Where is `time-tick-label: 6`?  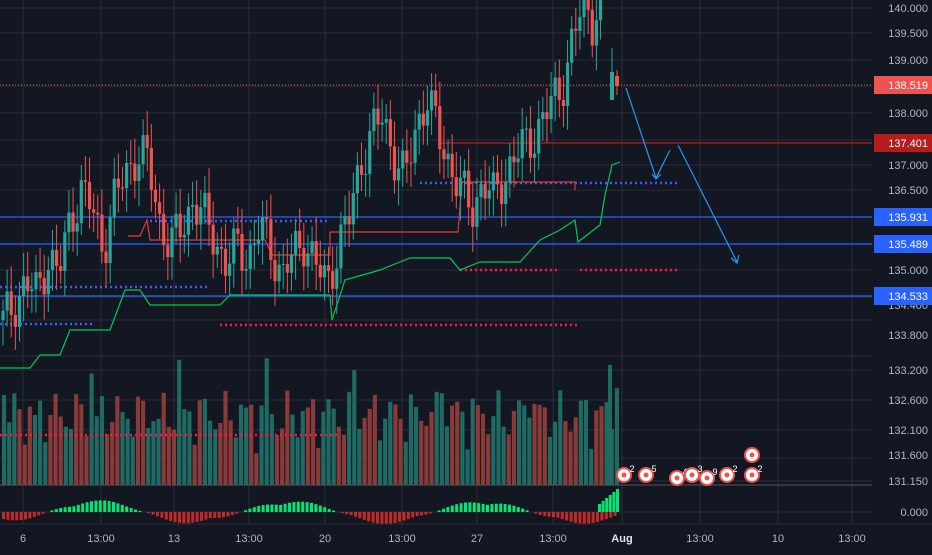
time-tick-label: 6 is located at coordinates (23, 539).